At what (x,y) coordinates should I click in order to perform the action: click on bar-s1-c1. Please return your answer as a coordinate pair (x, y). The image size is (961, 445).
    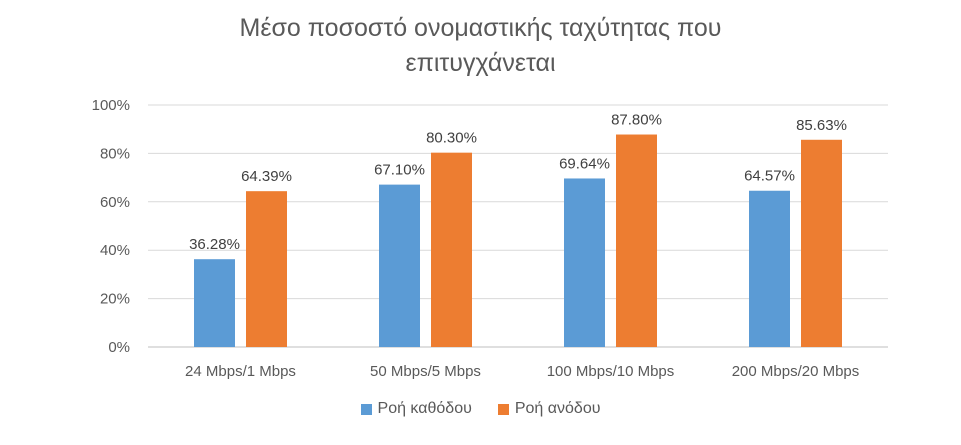
    Looking at the image, I should click on (214, 303).